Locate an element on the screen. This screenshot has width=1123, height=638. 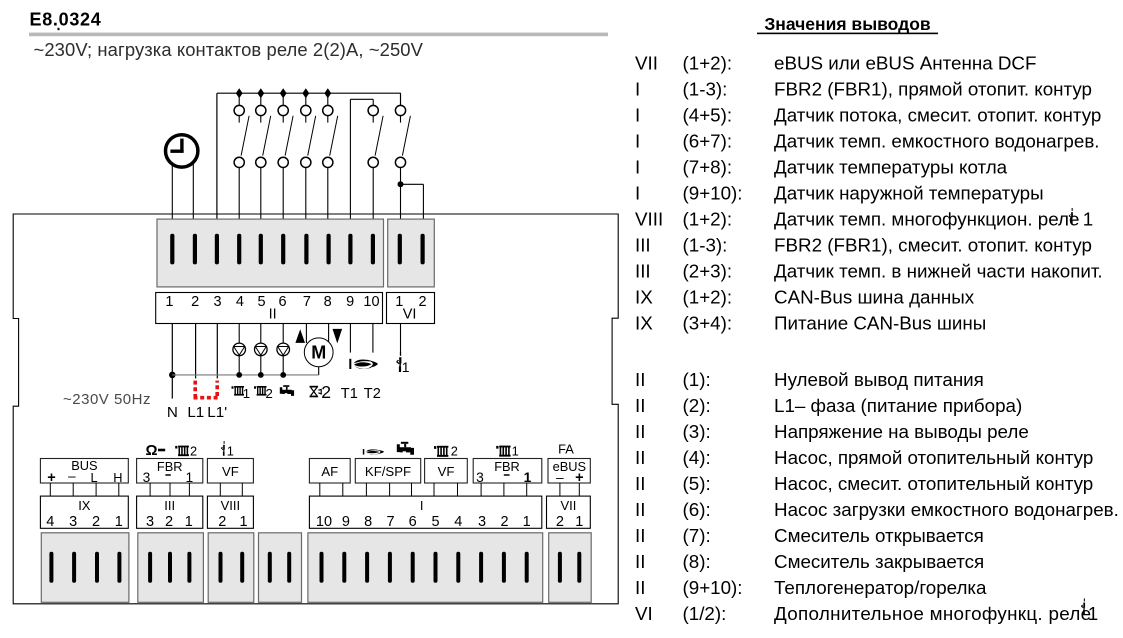
svg-text: Датчик наружной температуры is located at coordinates (909, 192).